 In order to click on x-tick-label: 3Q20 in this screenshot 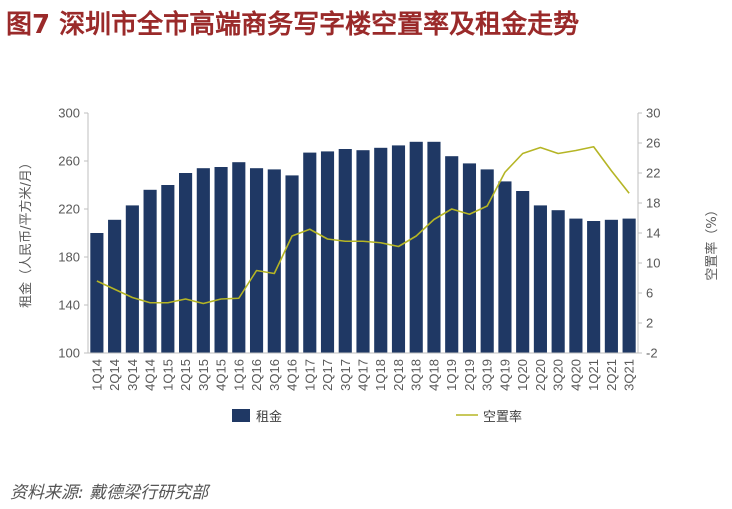, I will do `click(558, 375)`.